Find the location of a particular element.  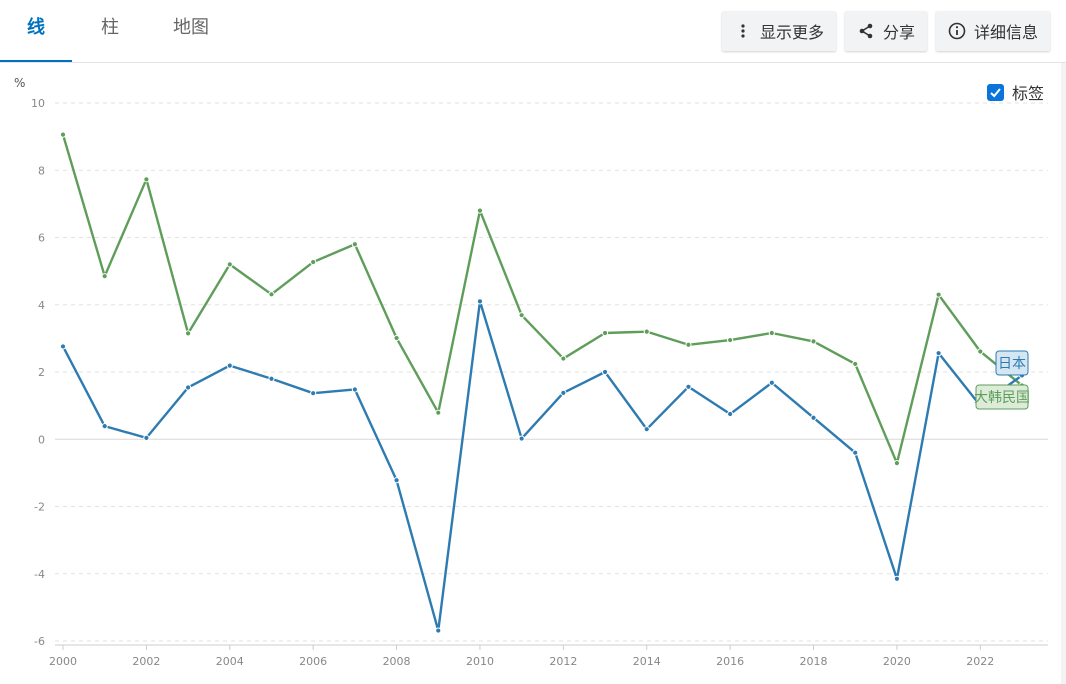

x-tick-label: 2002 is located at coordinates (146, 661).